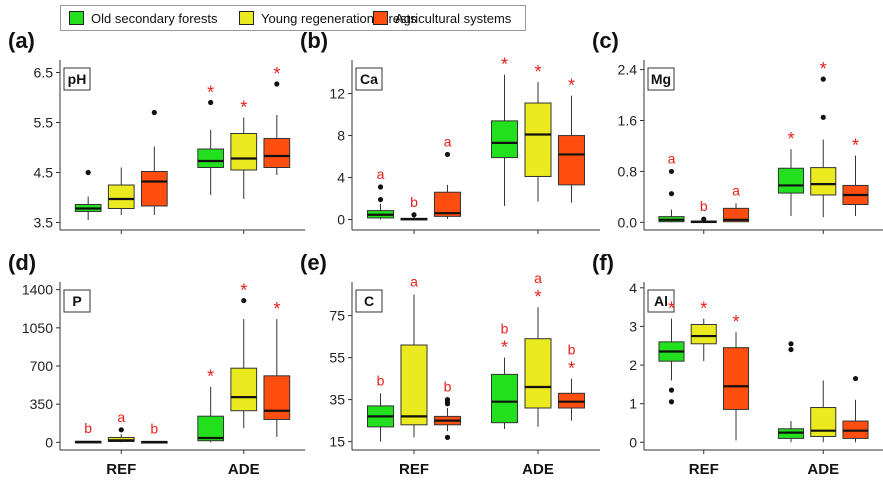 This screenshot has height=481, width=883. Describe the element at coordinates (44, 173) in the screenshot. I see `y-tick-label: 4.5` at that location.